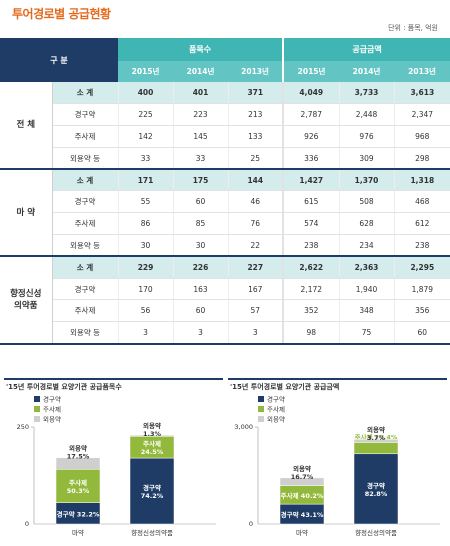  What do you see at coordinates (200, 246) in the screenshot?
I see `table-cell: 30` at bounding box center [200, 246].